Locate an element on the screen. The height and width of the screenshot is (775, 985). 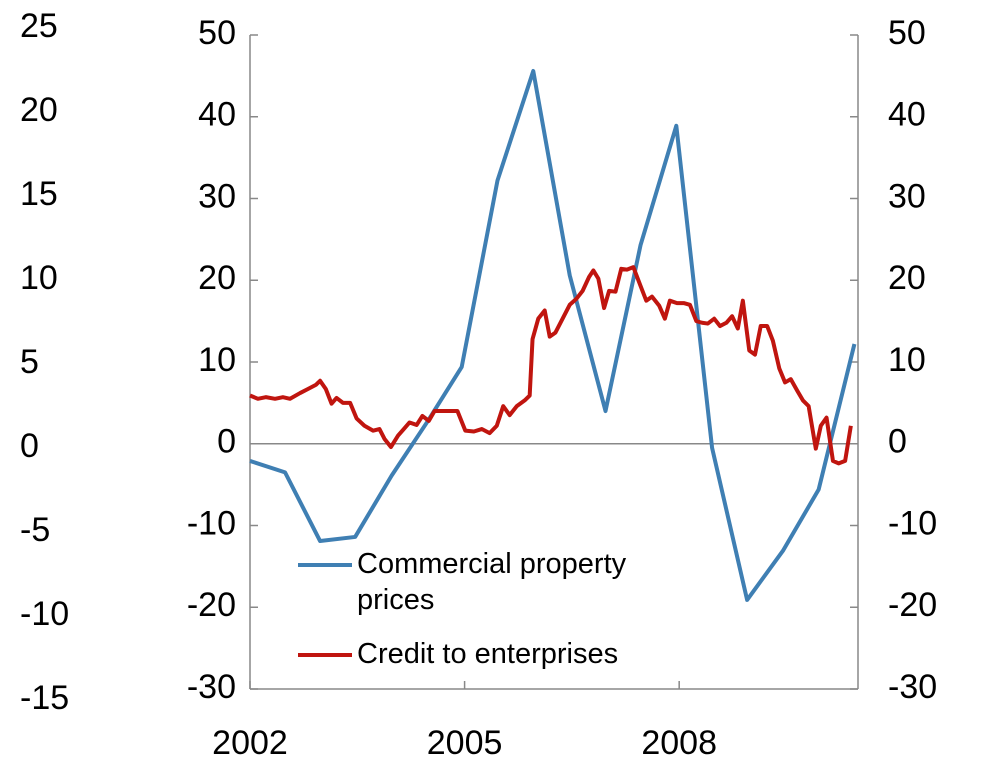
y2-tick-label: 40 is located at coordinates (907, 115).